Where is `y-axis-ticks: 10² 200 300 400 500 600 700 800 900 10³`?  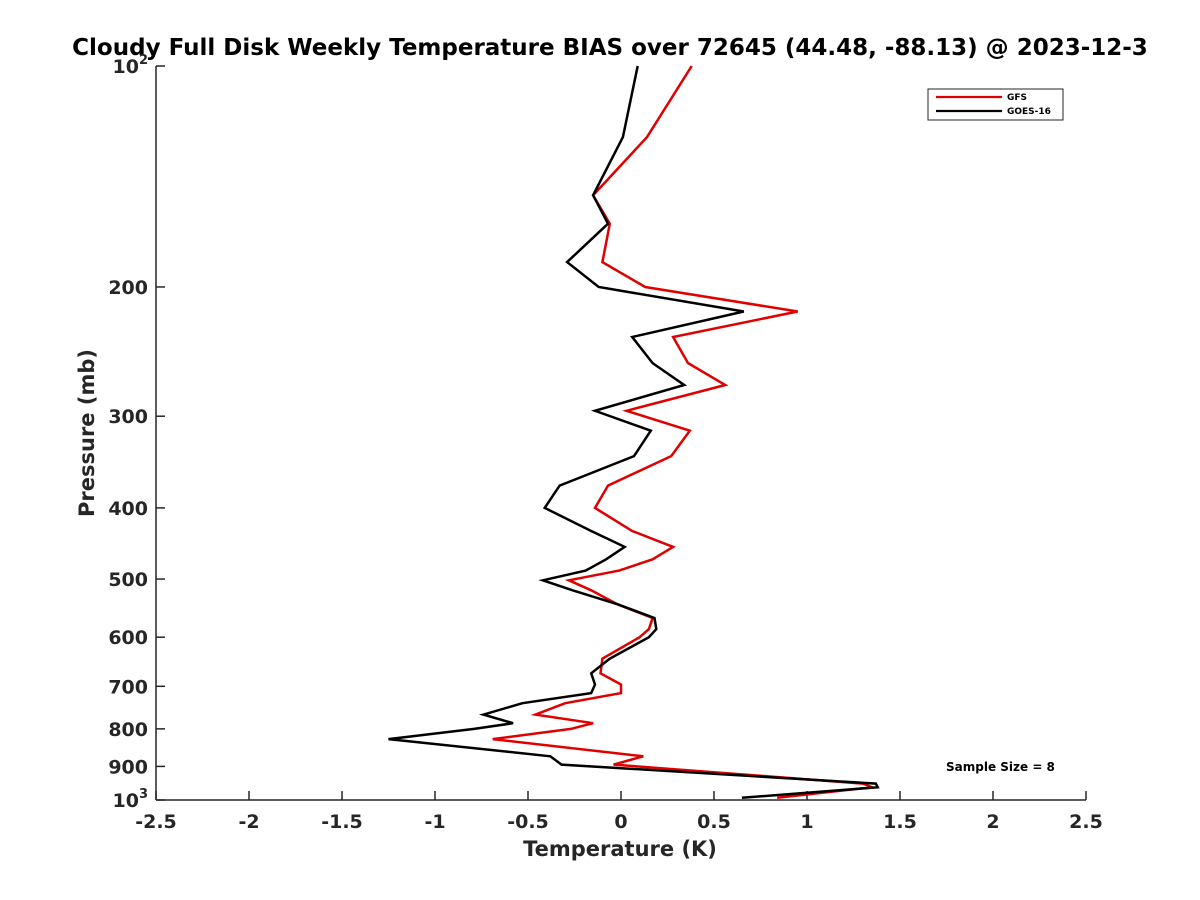
y-axis-ticks: 10² 200 300 400 500 600 700 800 900 10³ is located at coordinates (136, 432).